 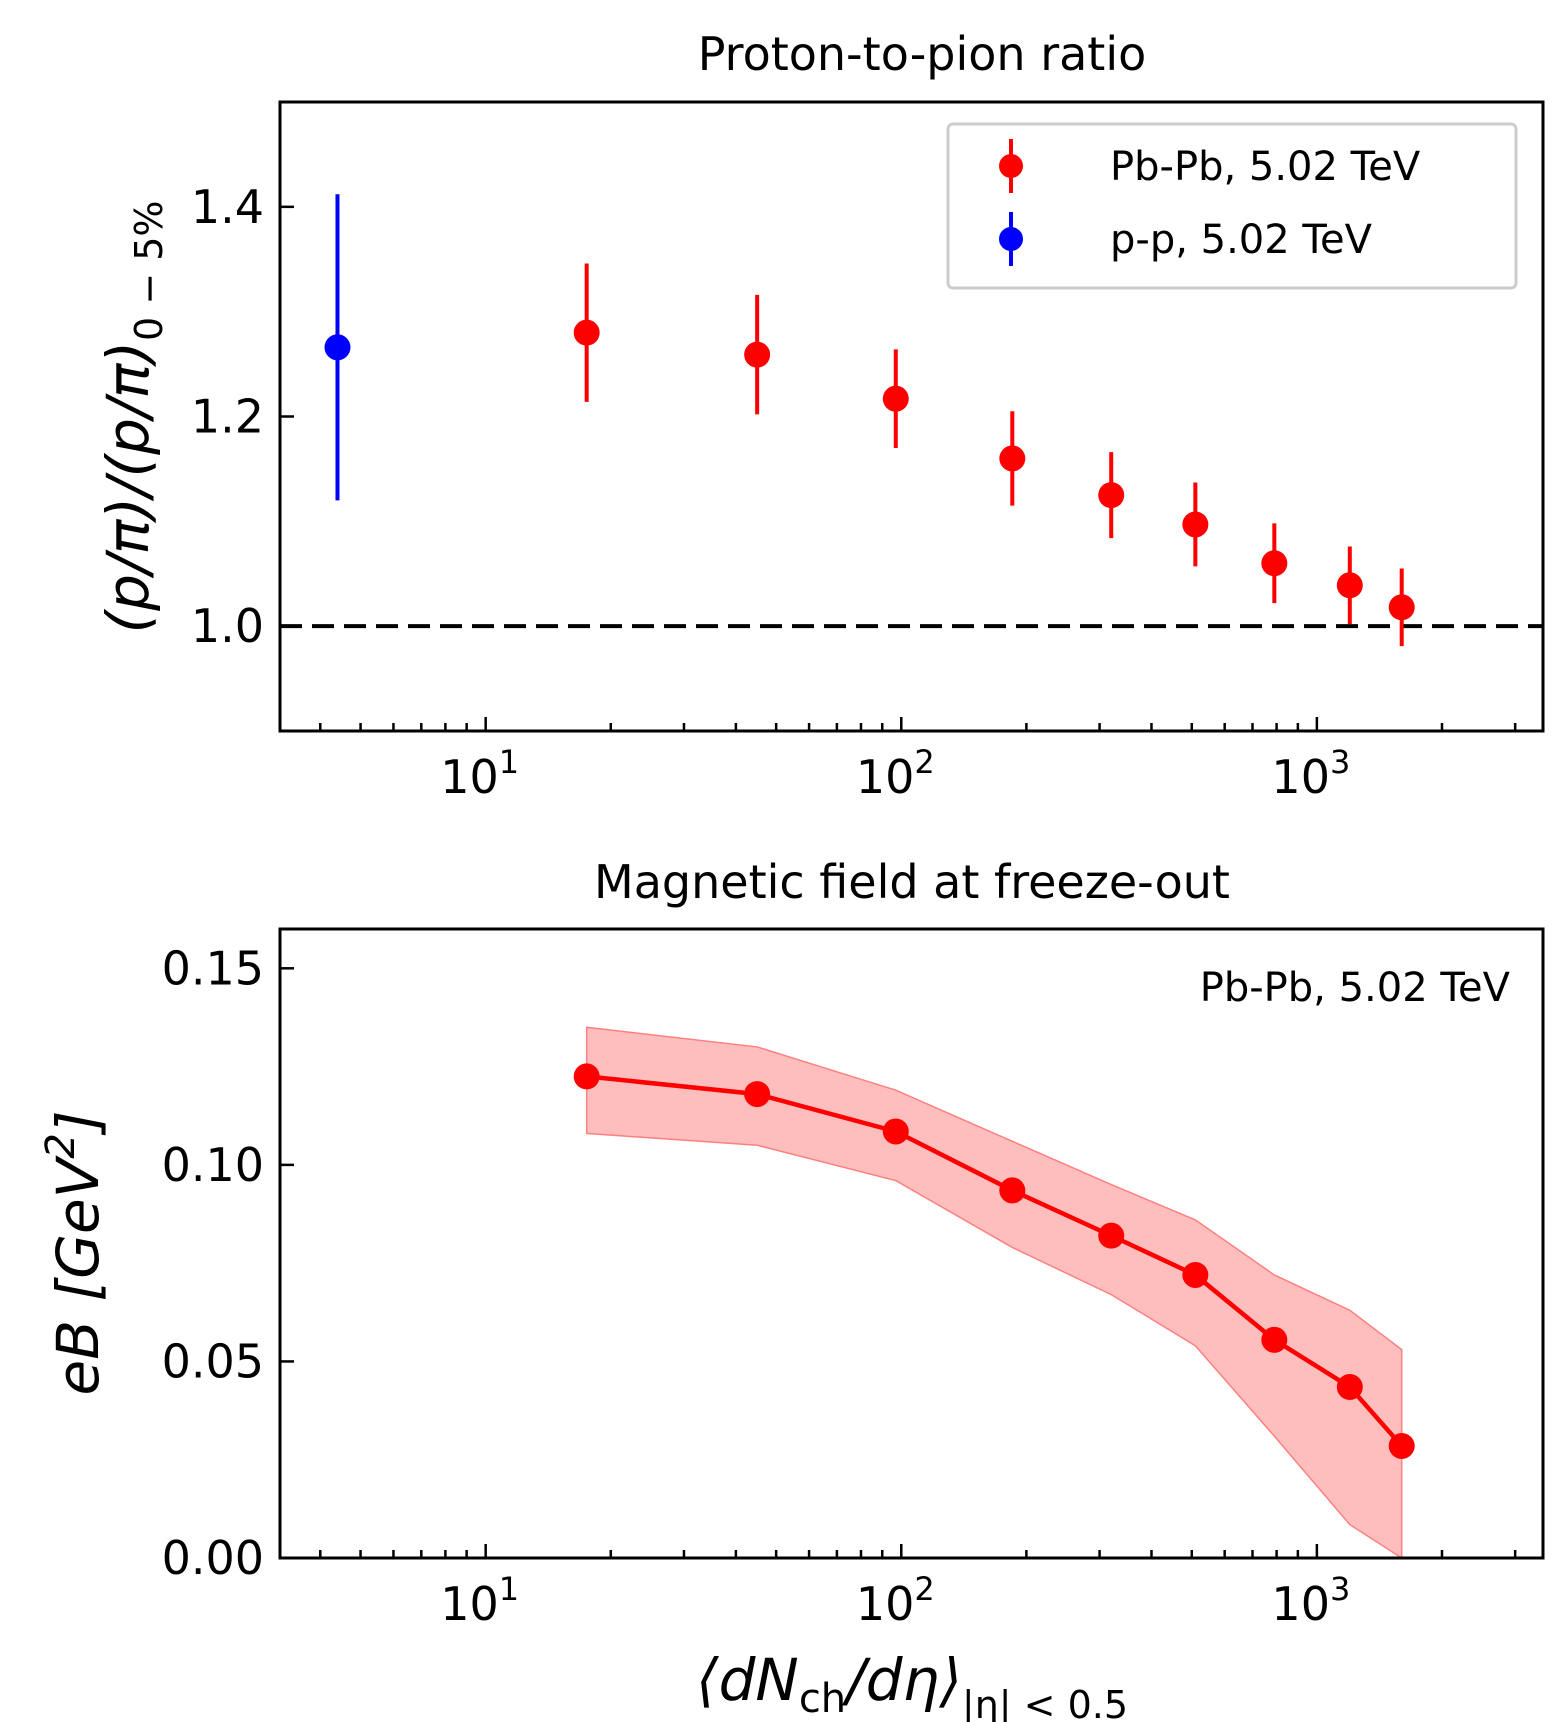 What do you see at coordinates (1241, 240) in the screenshot?
I see `legend-label-pp: p-p, 5.02 TeV` at bounding box center [1241, 240].